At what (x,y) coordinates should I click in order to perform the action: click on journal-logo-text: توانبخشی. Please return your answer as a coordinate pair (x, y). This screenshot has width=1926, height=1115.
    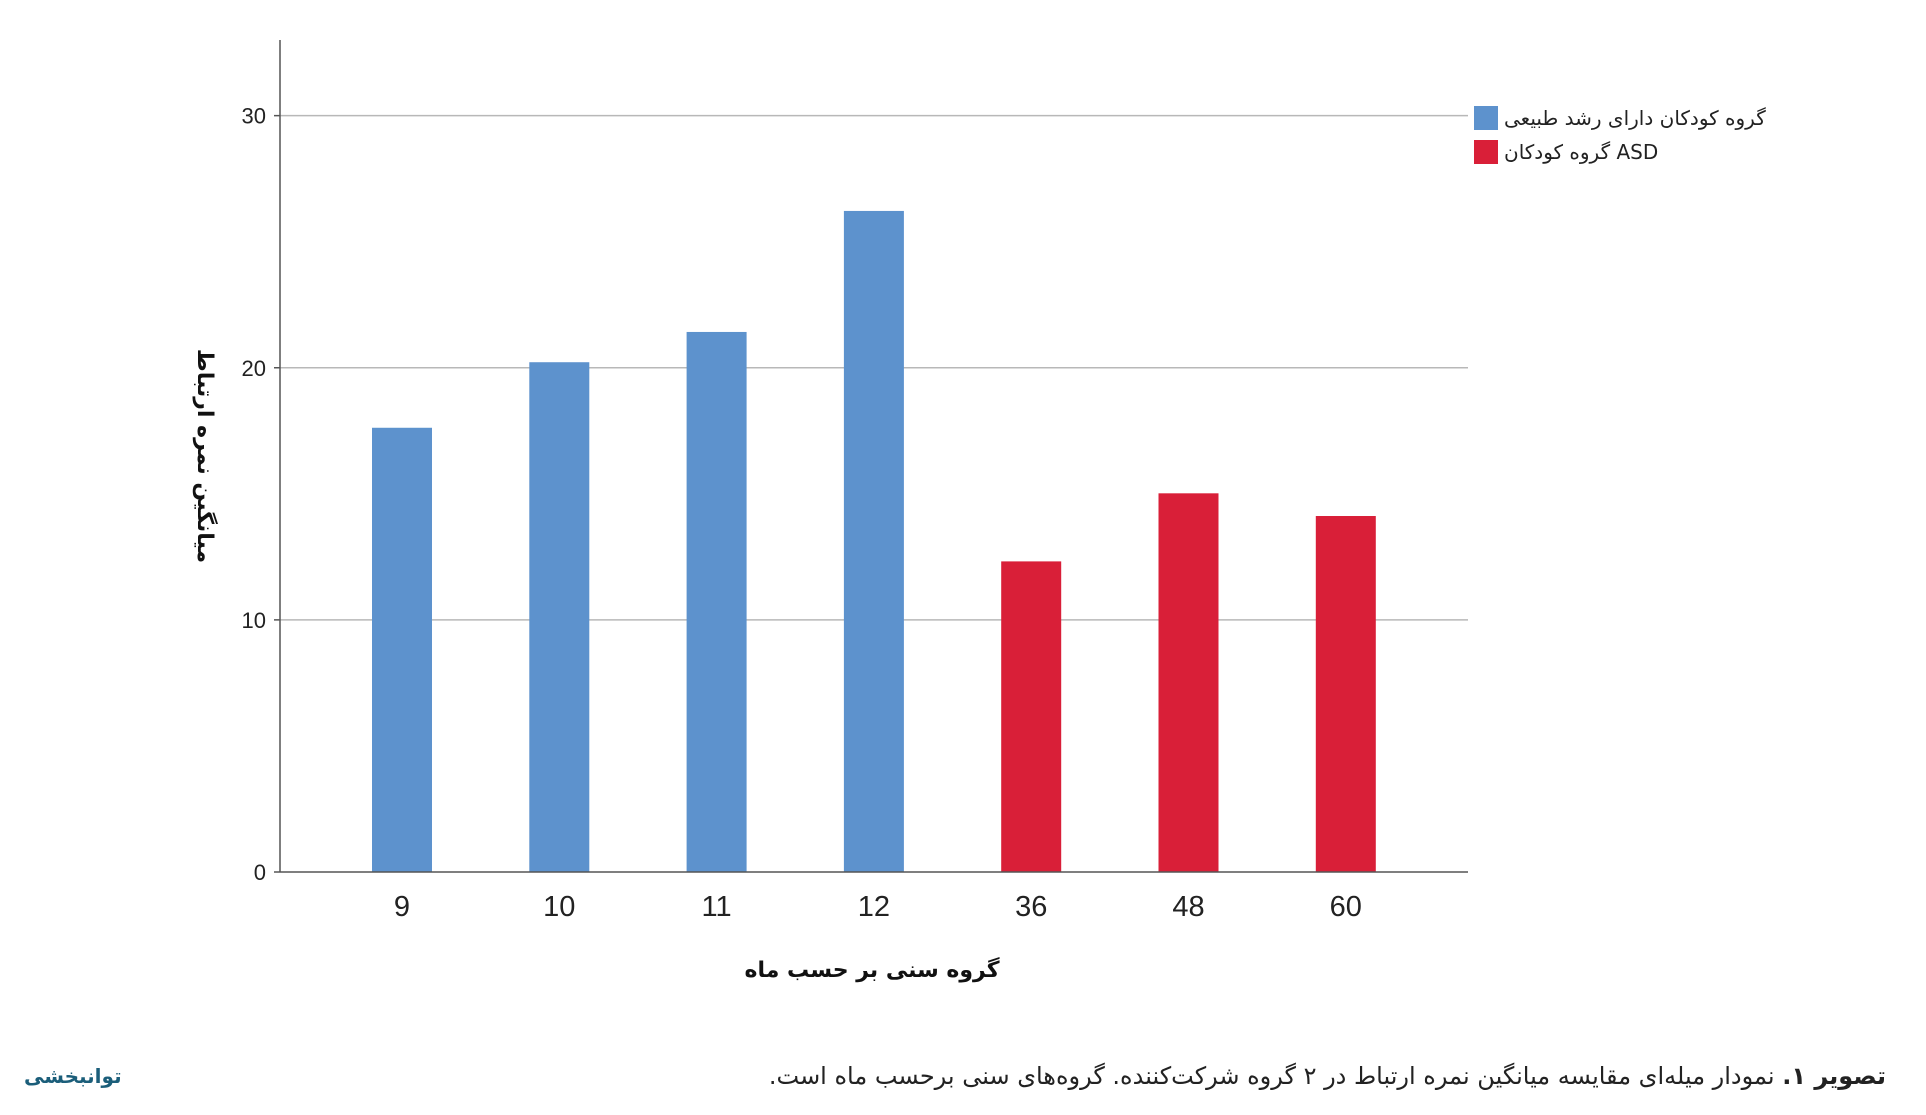
    Looking at the image, I should click on (73, 1076).